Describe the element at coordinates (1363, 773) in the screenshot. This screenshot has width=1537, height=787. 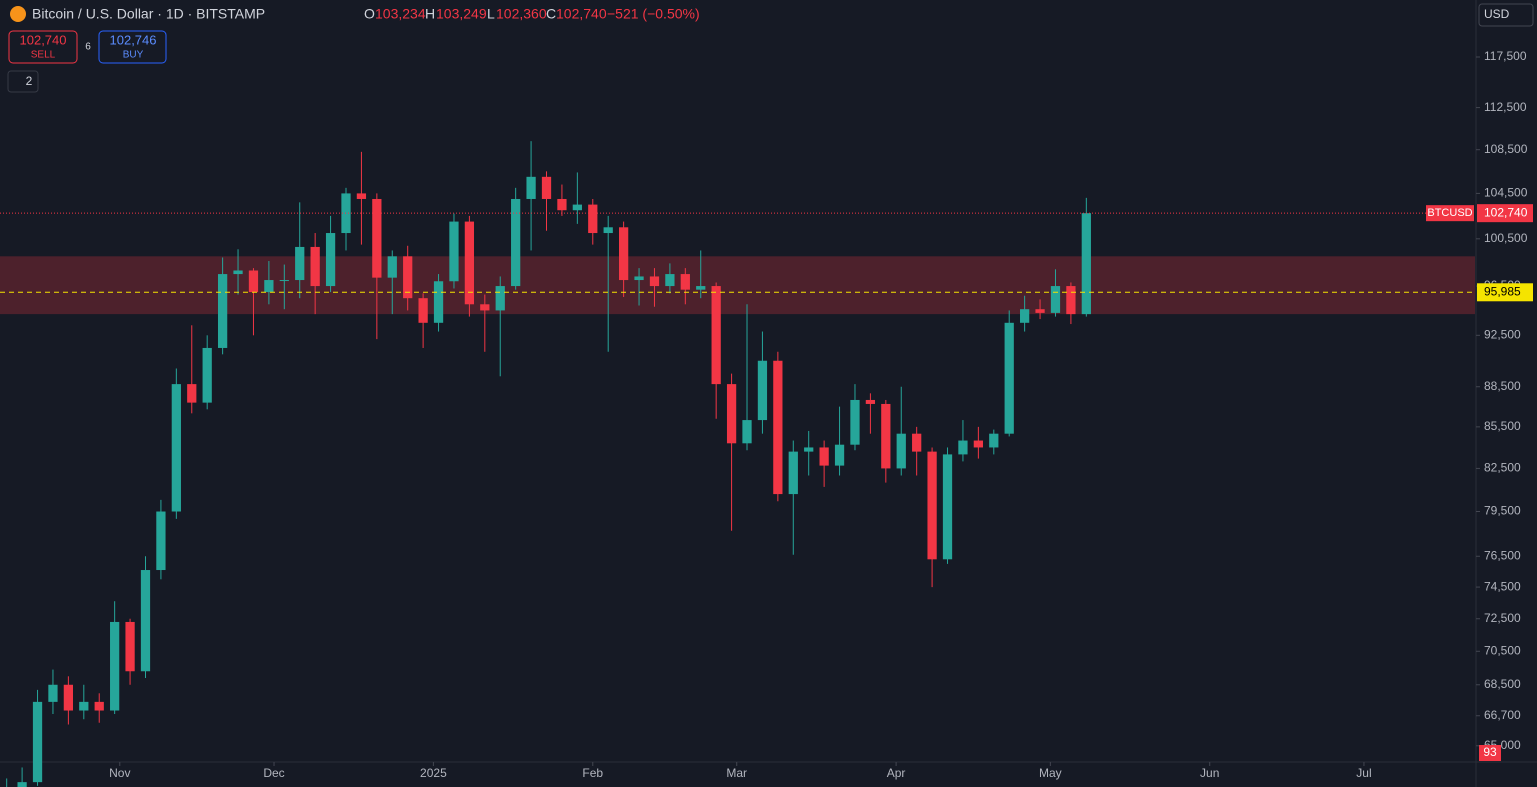
I see `x-tick-label: Jul` at that location.